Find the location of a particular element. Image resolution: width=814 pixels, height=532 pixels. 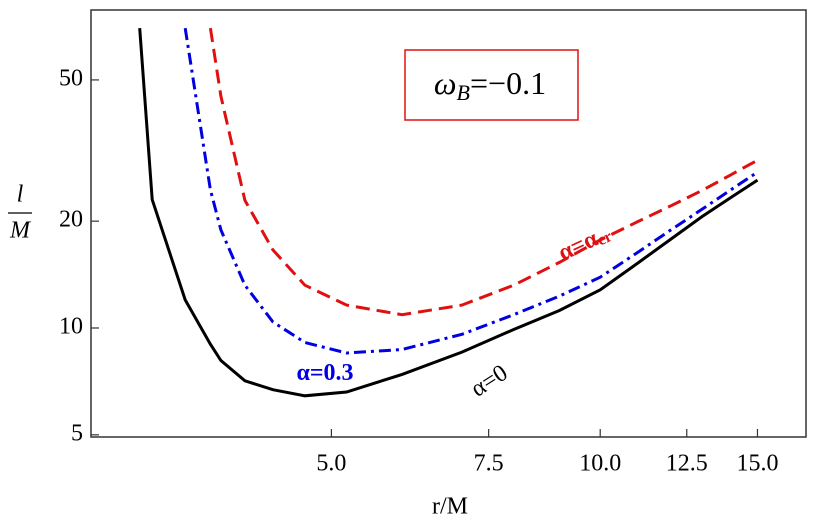

series-label-name: α=0 is located at coordinates (489, 380).